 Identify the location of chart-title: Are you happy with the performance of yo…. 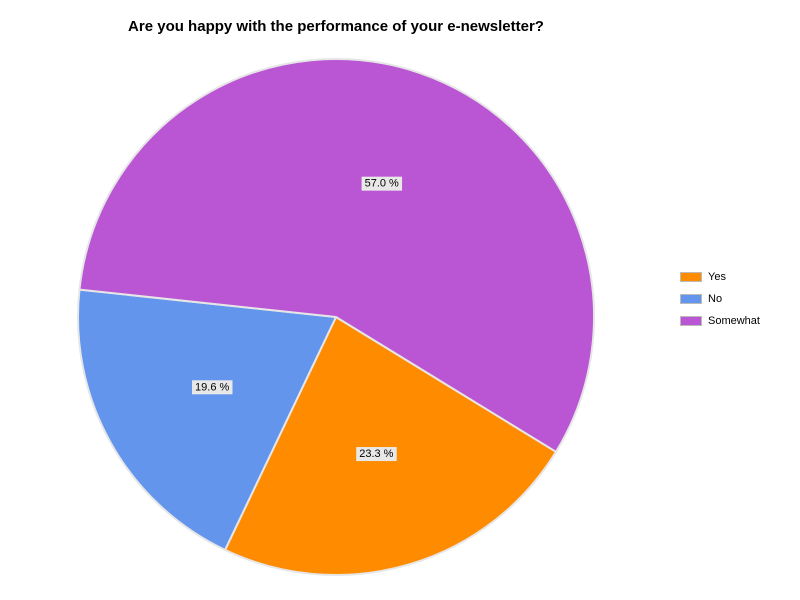
(336, 26).